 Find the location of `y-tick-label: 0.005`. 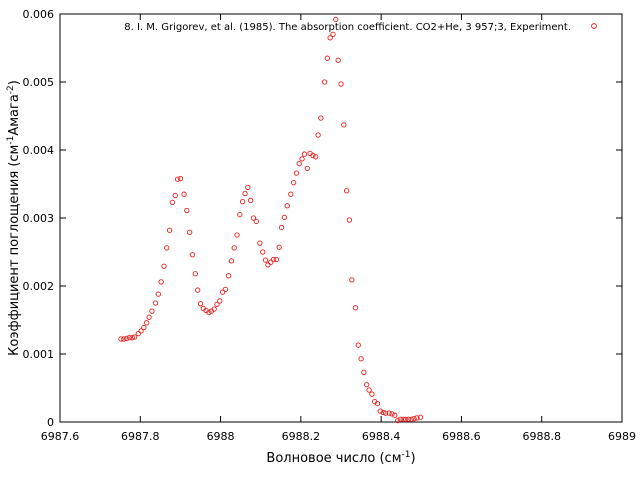

y-tick-label: 0.005 is located at coordinates (39, 82).